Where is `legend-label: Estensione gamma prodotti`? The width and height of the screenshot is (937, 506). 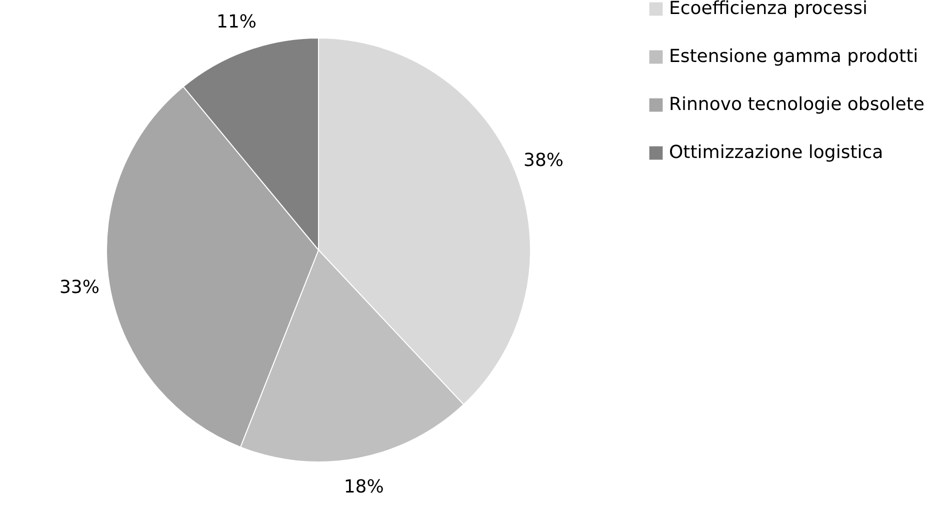
legend-label: Estensione gamma prodotti is located at coordinates (793, 56).